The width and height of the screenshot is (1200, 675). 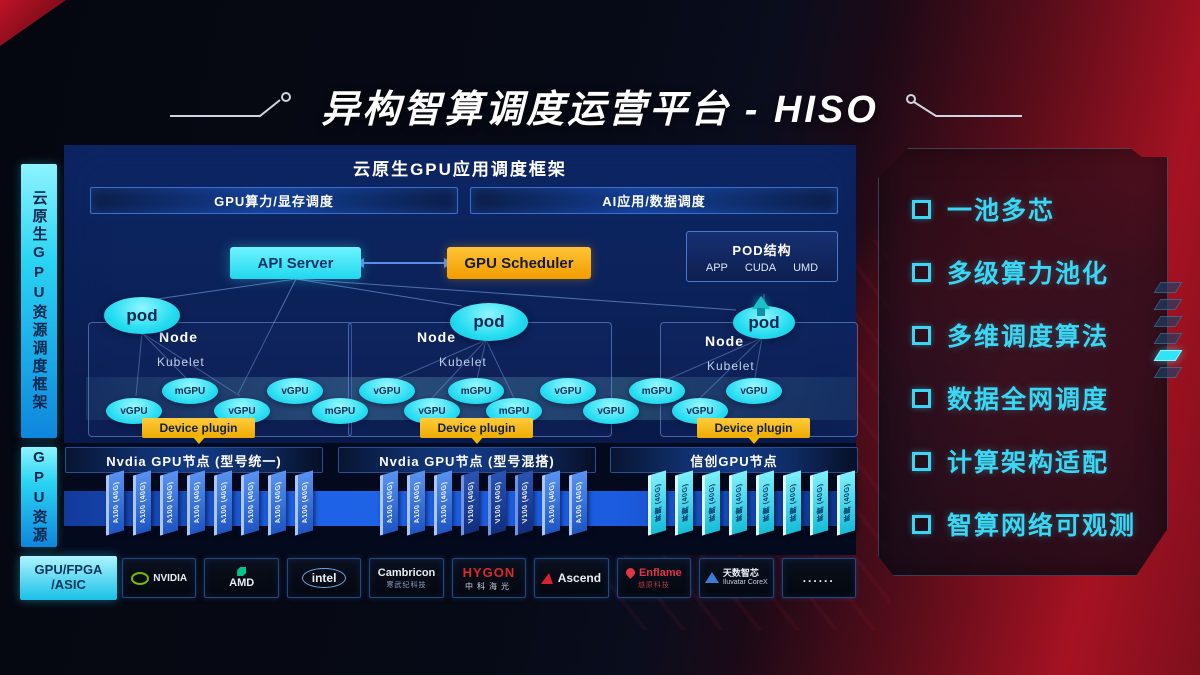 I want to click on feature-item: 一池多芯, so click(x=1024, y=209).